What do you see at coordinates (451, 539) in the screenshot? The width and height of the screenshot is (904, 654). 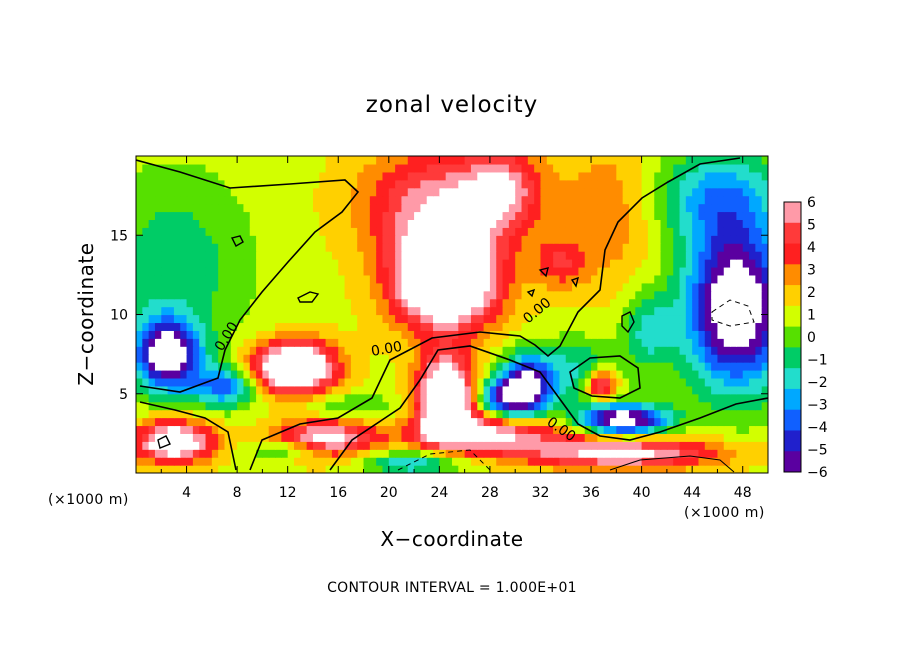 I see `x-axis-label: X−coordinate` at bounding box center [451, 539].